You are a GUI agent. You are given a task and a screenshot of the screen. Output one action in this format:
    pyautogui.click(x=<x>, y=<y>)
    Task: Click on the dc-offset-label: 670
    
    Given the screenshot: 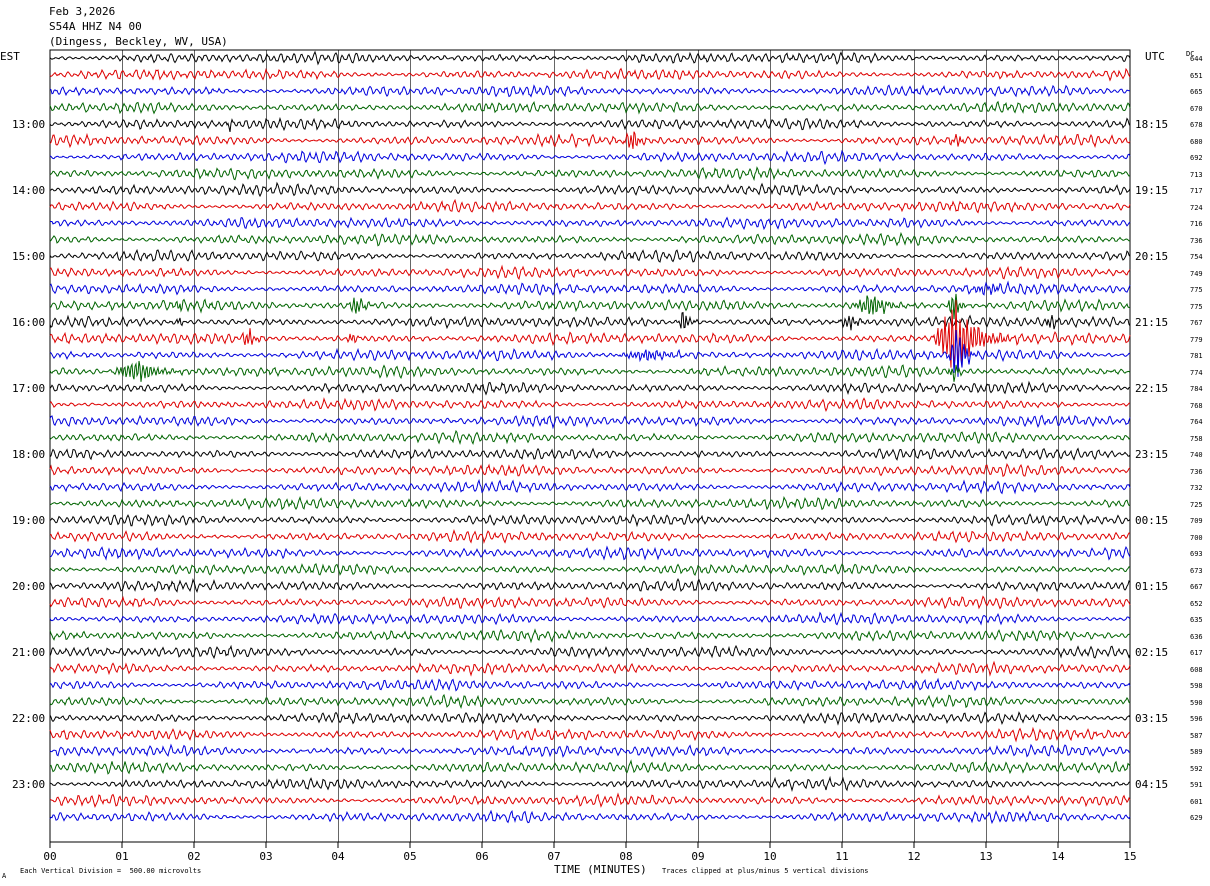 What is the action you would take?
    pyautogui.click(x=1196, y=108)
    